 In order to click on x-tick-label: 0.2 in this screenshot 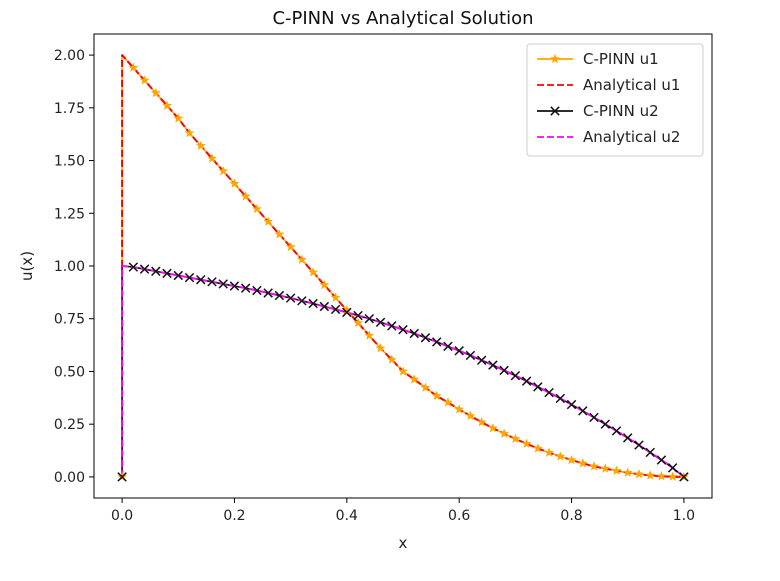, I will do `click(234, 516)`.